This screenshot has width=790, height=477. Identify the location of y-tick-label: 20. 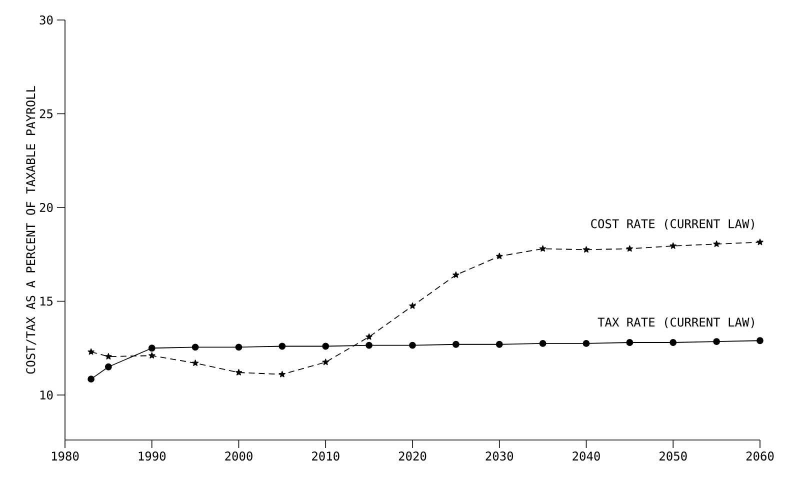
(46, 207).